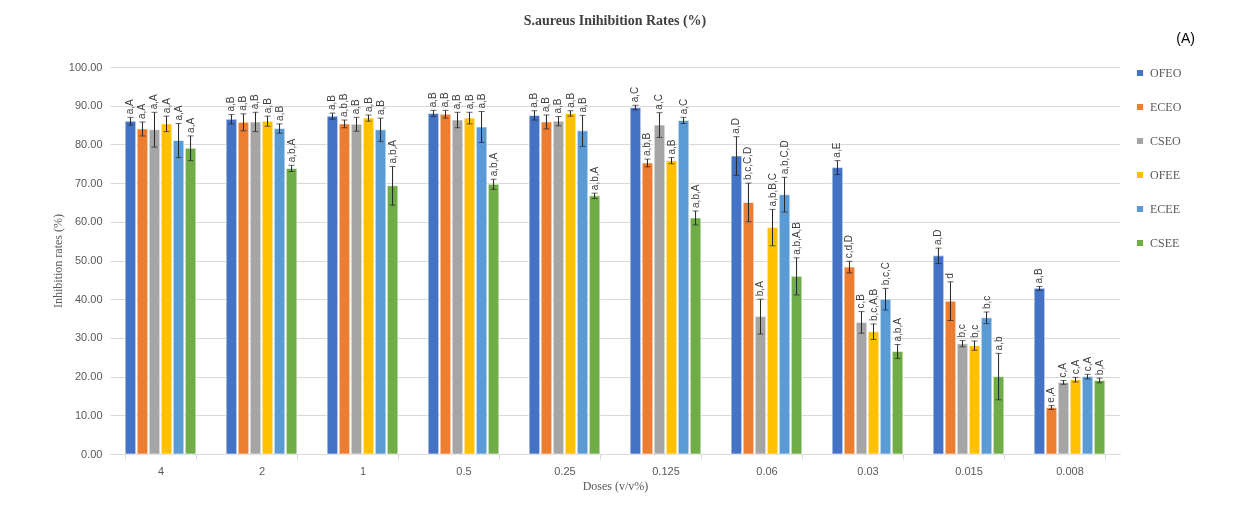 The image size is (1233, 510). What do you see at coordinates (88, 105) in the screenshot?
I see `y-tick-label: 90.00` at bounding box center [88, 105].